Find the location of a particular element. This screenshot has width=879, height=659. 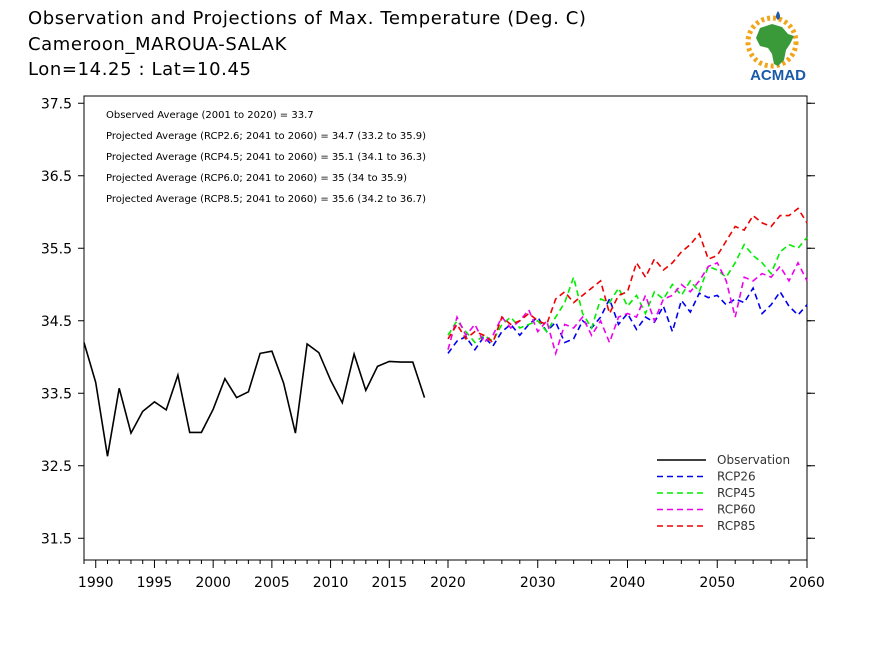

y-tick-label: 36.5 is located at coordinates (56, 177).